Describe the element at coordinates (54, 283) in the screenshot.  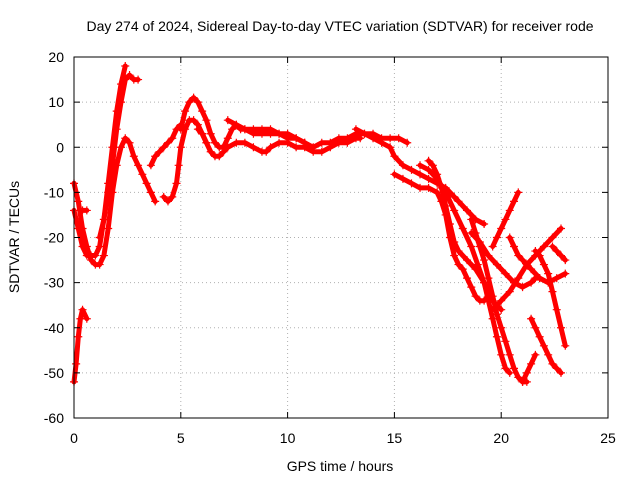
I see `y-tick-label: -30` at that location.